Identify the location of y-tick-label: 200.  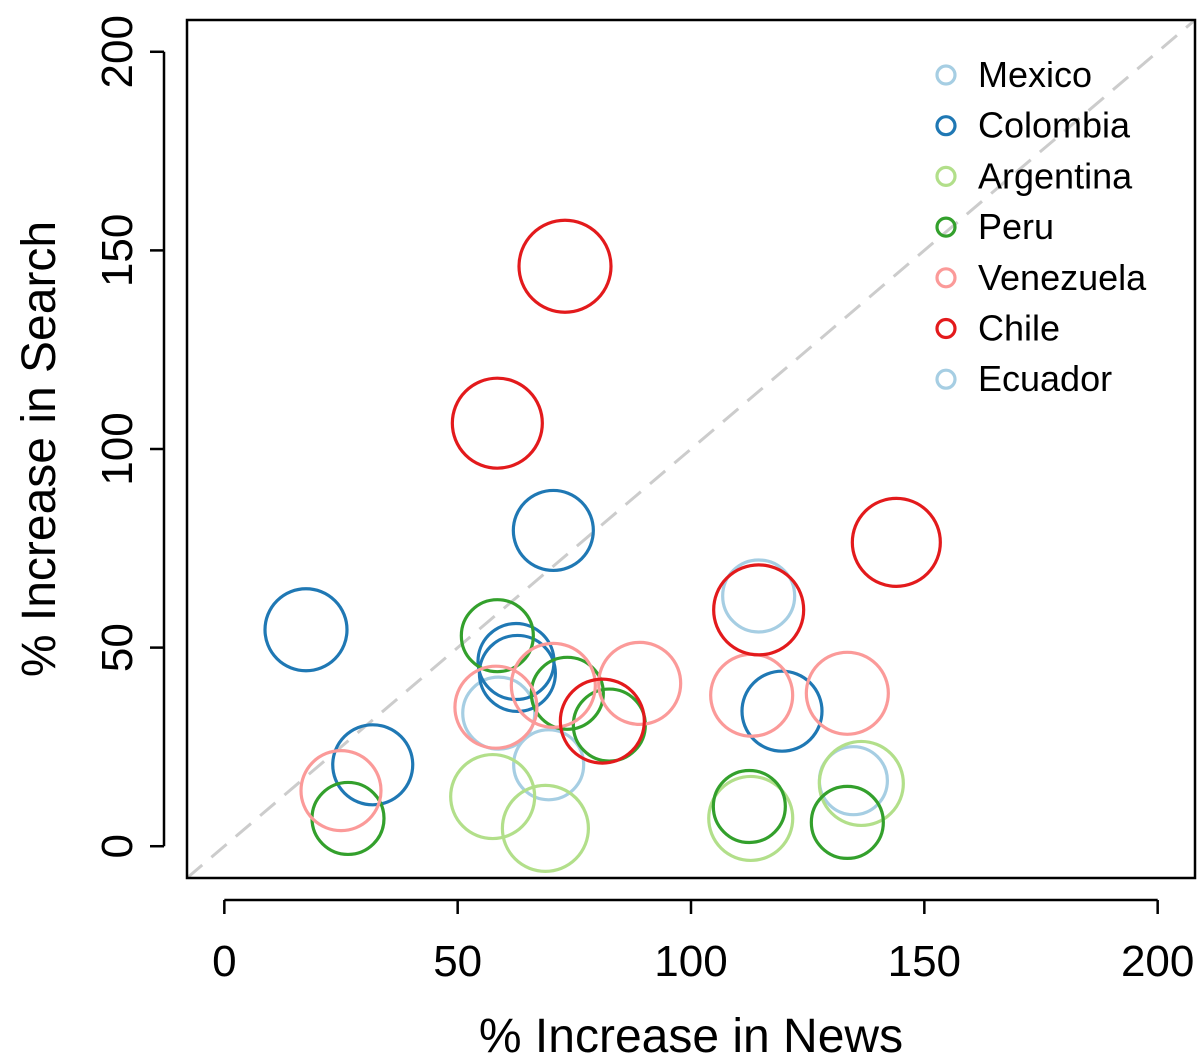
(117, 51).